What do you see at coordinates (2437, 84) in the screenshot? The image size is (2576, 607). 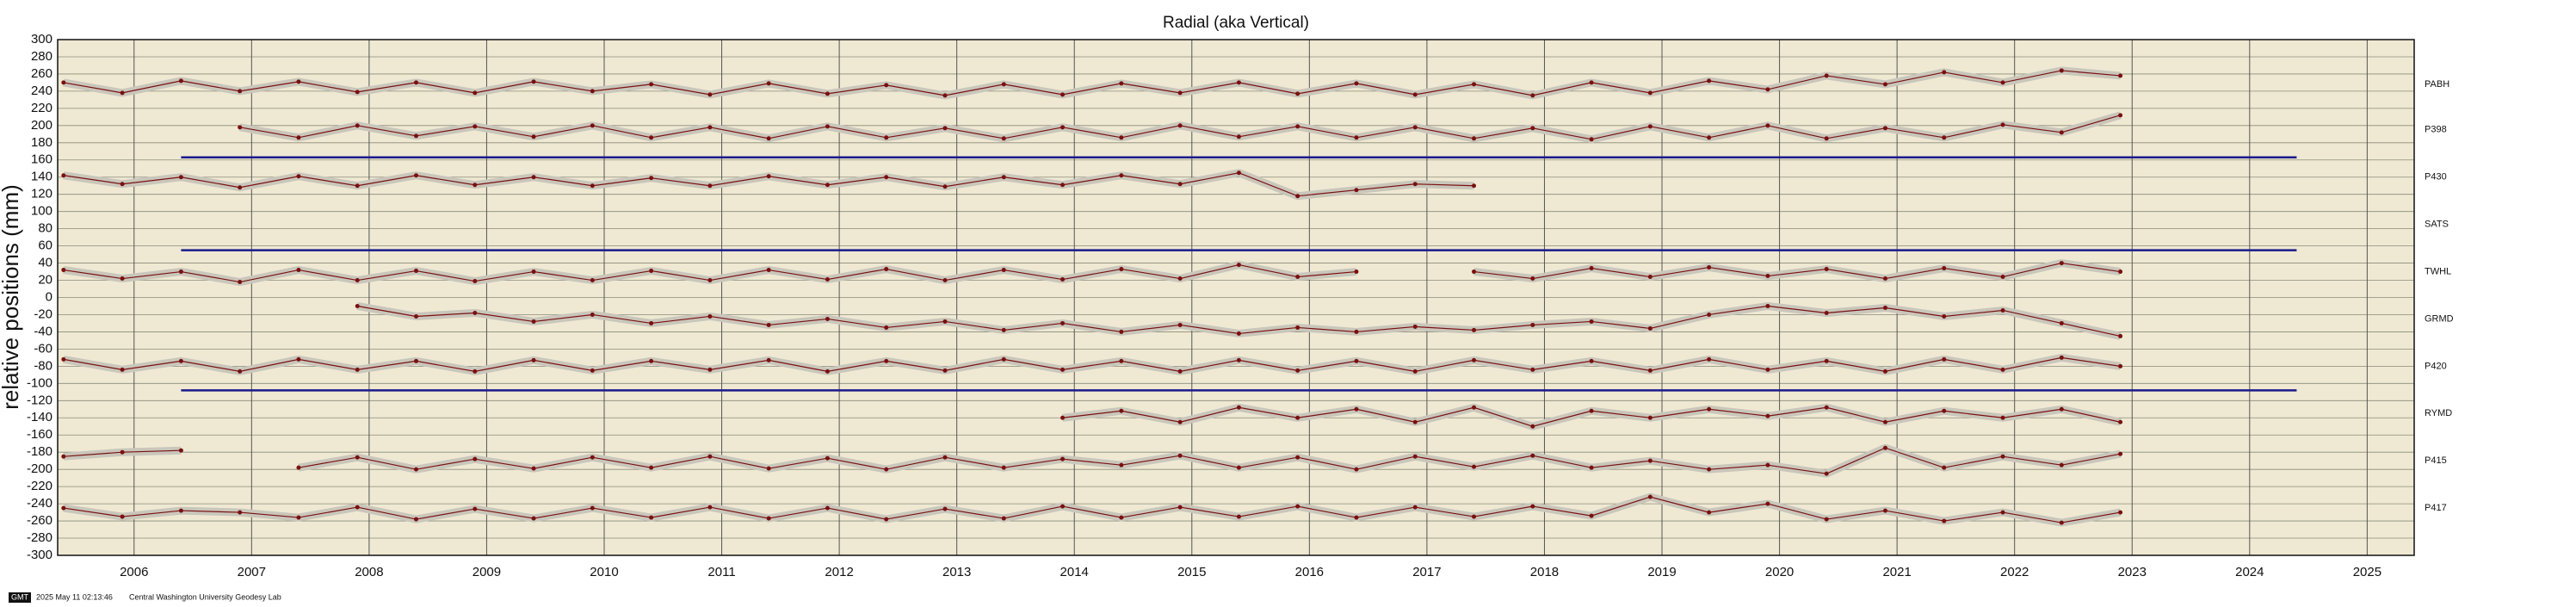 I see `station-label: PABH` at bounding box center [2437, 84].